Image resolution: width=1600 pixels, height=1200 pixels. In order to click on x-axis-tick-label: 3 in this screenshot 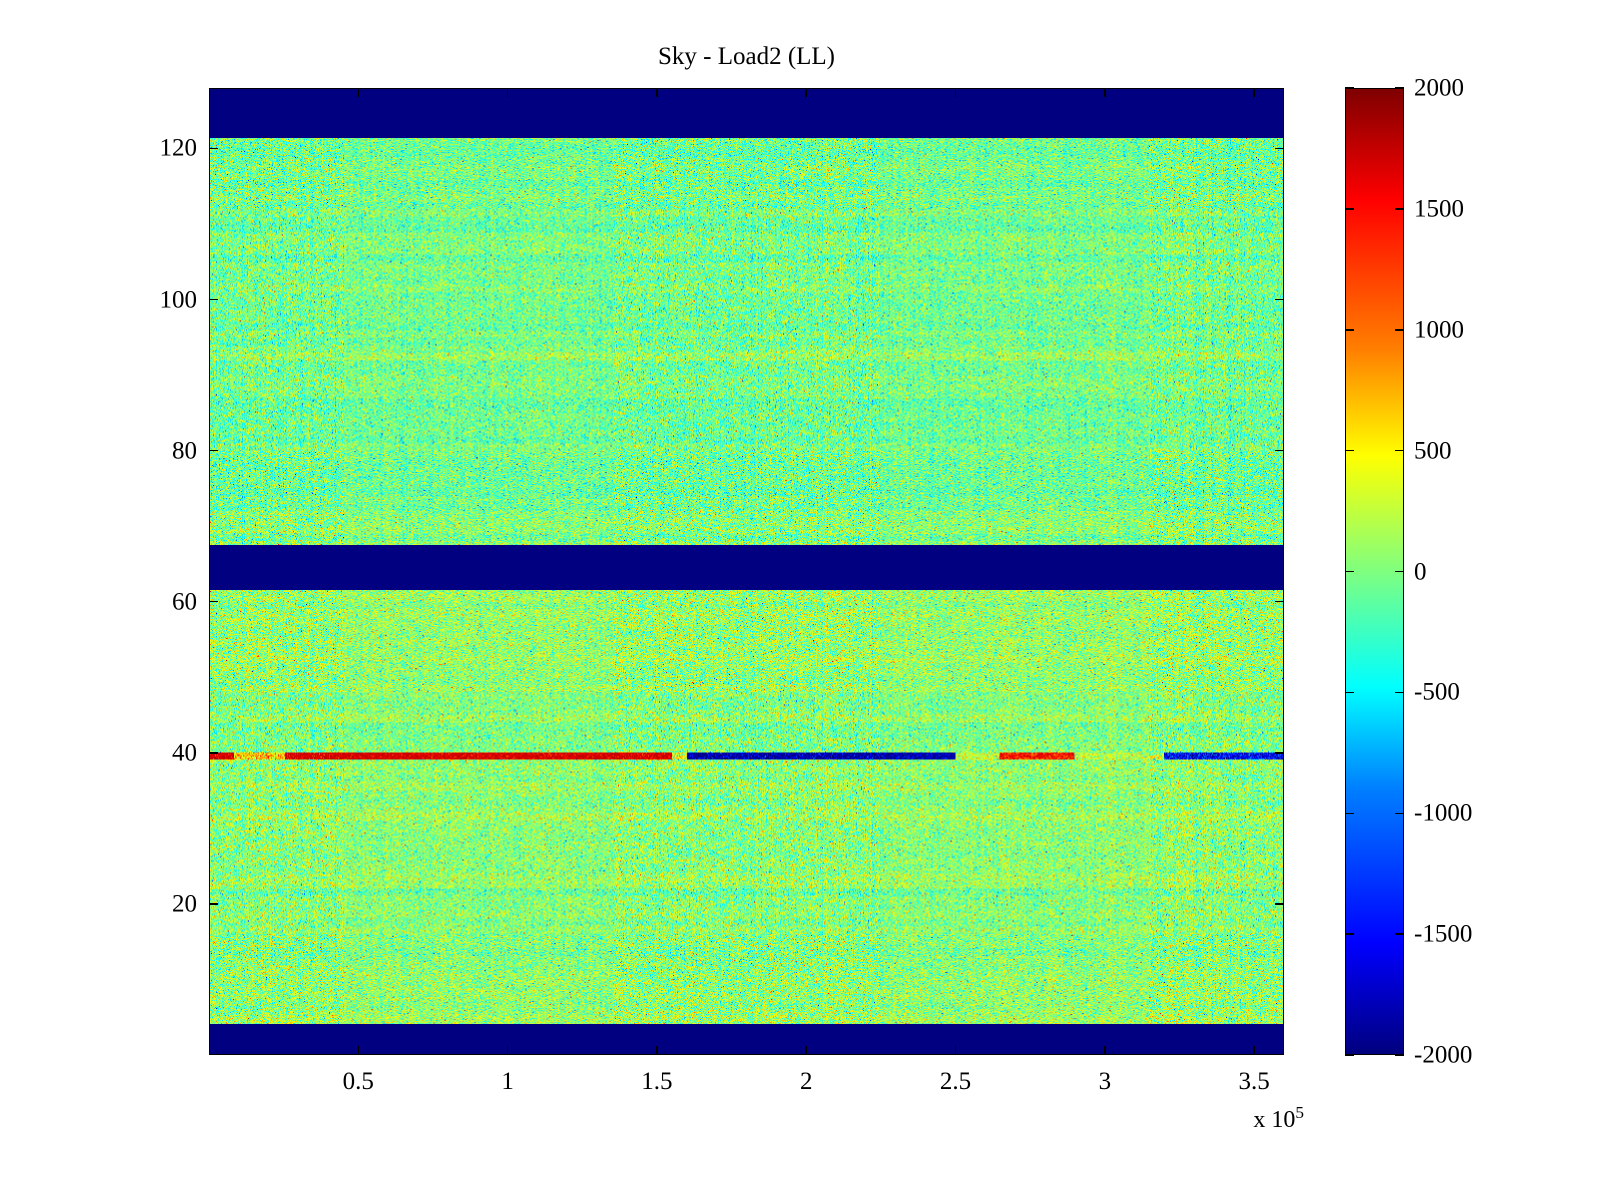, I will do `click(1105, 1081)`.